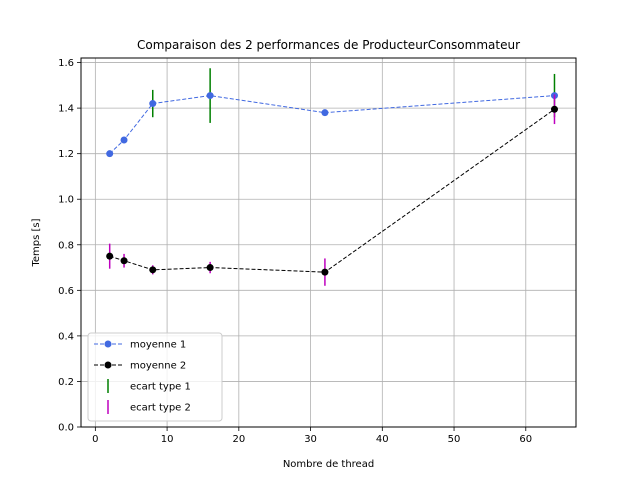  I want to click on y-tick-label: 0.0, so click(66, 428).